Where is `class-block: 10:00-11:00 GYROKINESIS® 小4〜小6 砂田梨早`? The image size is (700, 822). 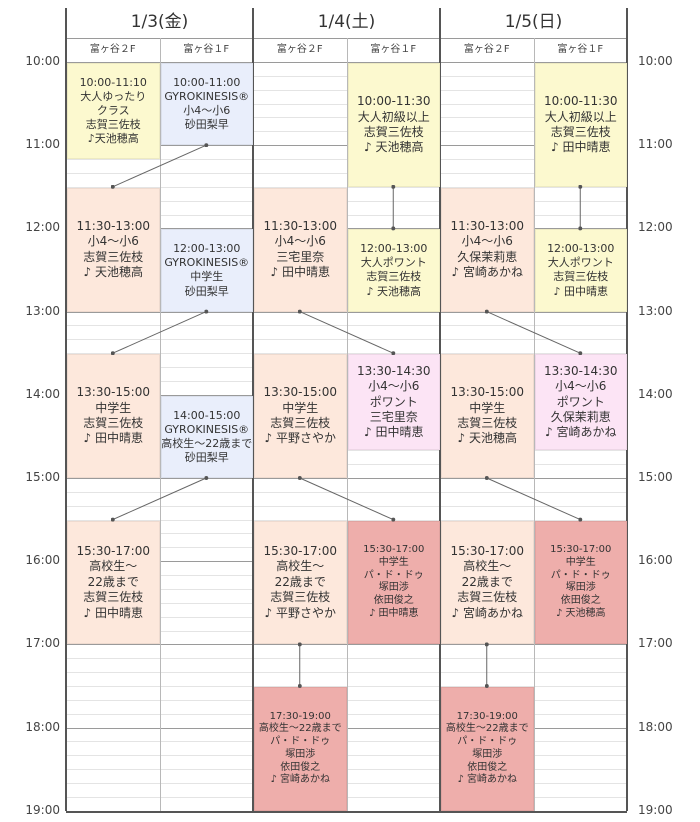 class-block: 10:00-11:00 GYROKINESIS® 小4〜小6 砂田梨早 is located at coordinates (206, 104).